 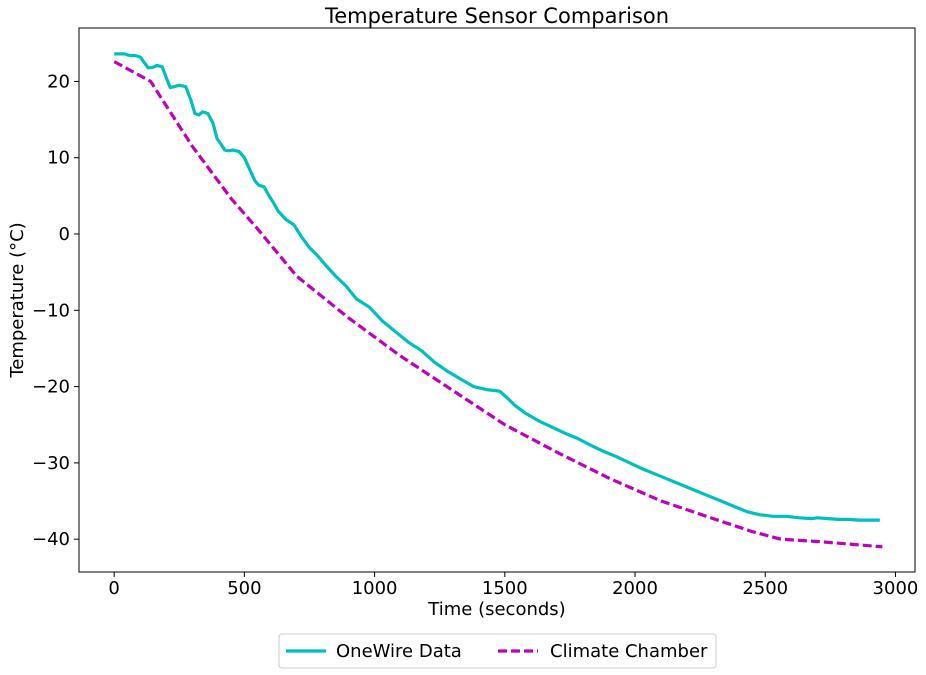 What do you see at coordinates (51, 539) in the screenshot?
I see `y-tick-label: −40` at bounding box center [51, 539].